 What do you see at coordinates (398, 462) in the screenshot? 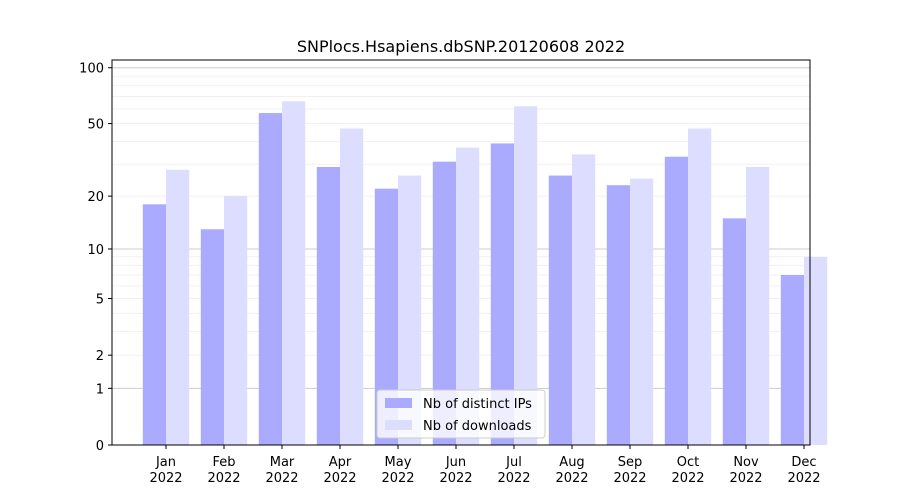
I see `x-tick-label-month: May` at bounding box center [398, 462].